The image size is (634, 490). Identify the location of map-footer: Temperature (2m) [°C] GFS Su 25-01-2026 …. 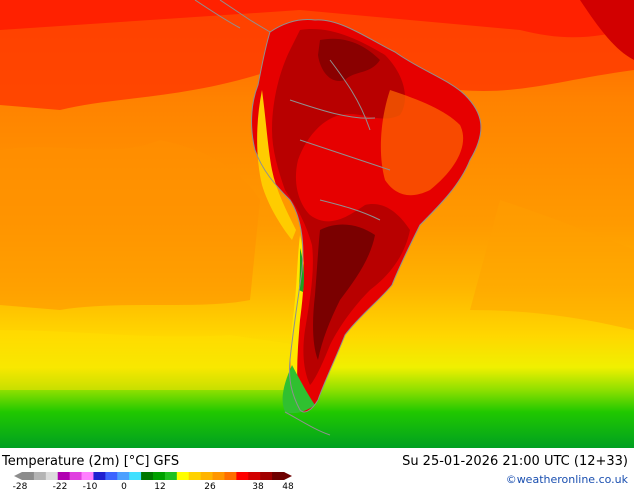
(317, 469).